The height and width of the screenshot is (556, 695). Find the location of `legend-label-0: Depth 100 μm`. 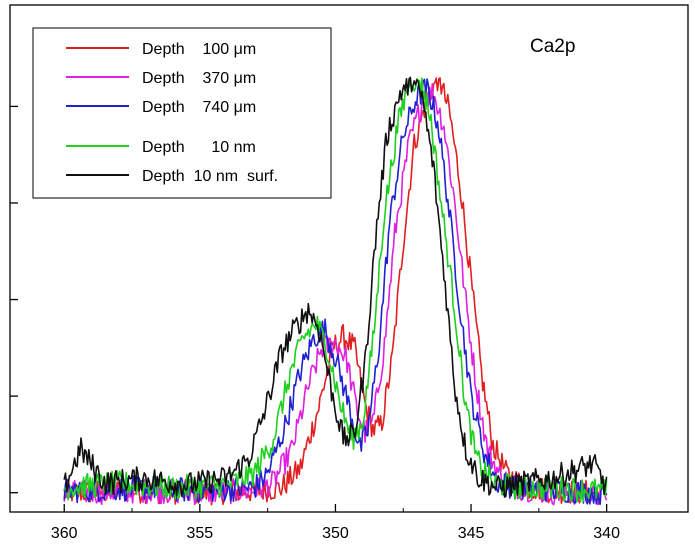

legend-label-0: Depth 100 μm is located at coordinates (199, 49).